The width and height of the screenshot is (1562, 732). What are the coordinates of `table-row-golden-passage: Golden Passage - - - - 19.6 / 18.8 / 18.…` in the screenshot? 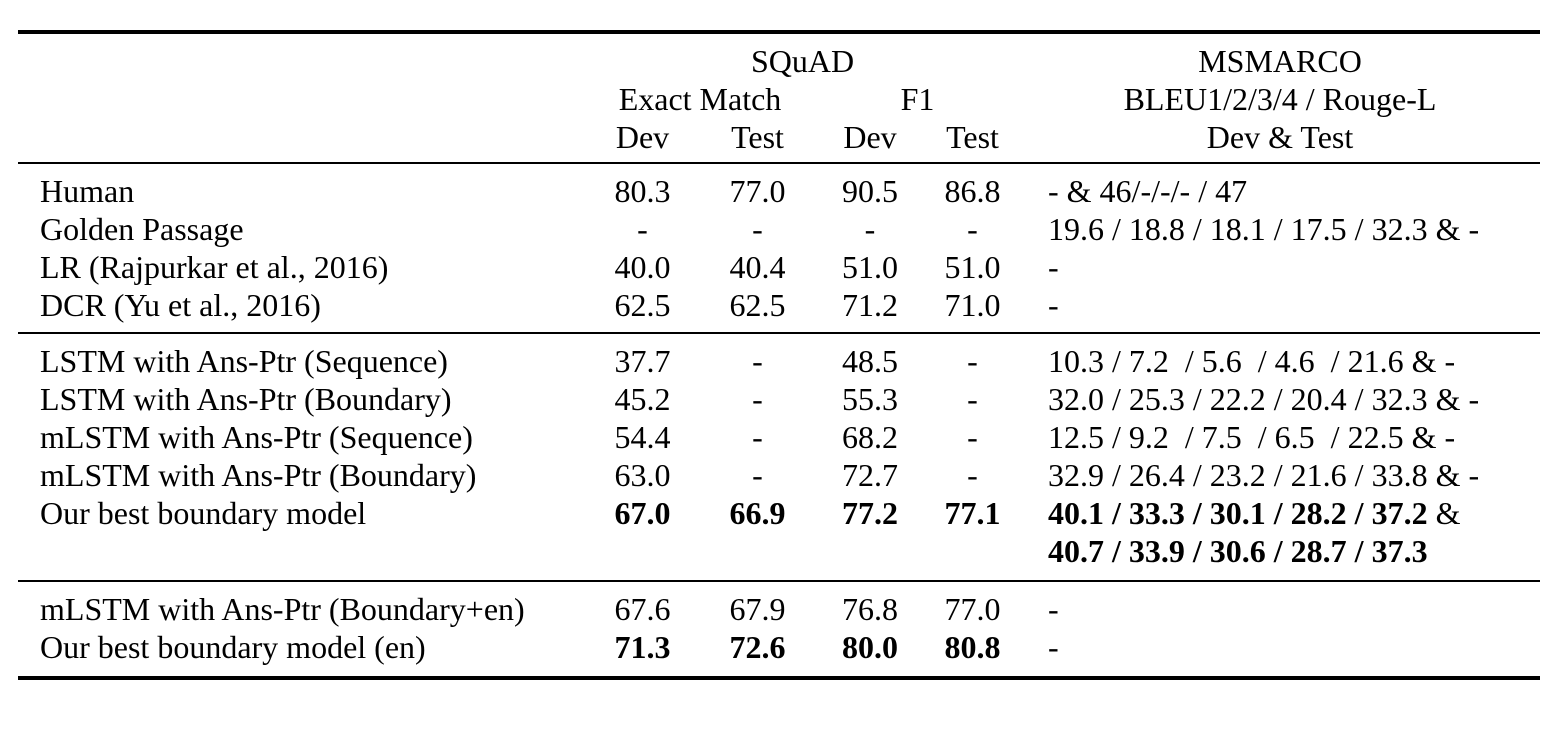 It's located at (779, 229).